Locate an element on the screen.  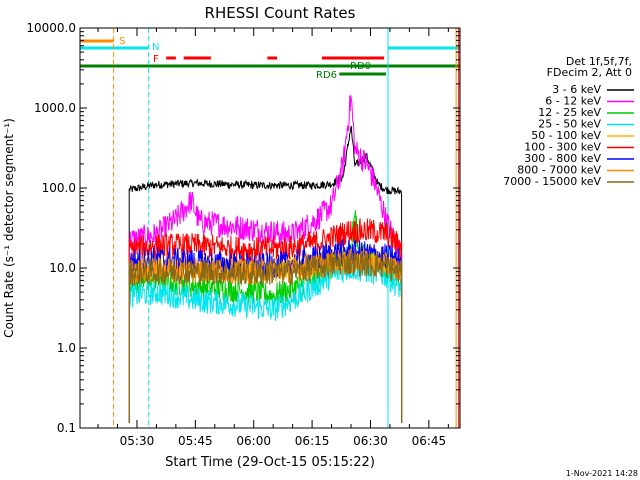
y-tick-label: 1.0 is located at coordinates (66, 348).